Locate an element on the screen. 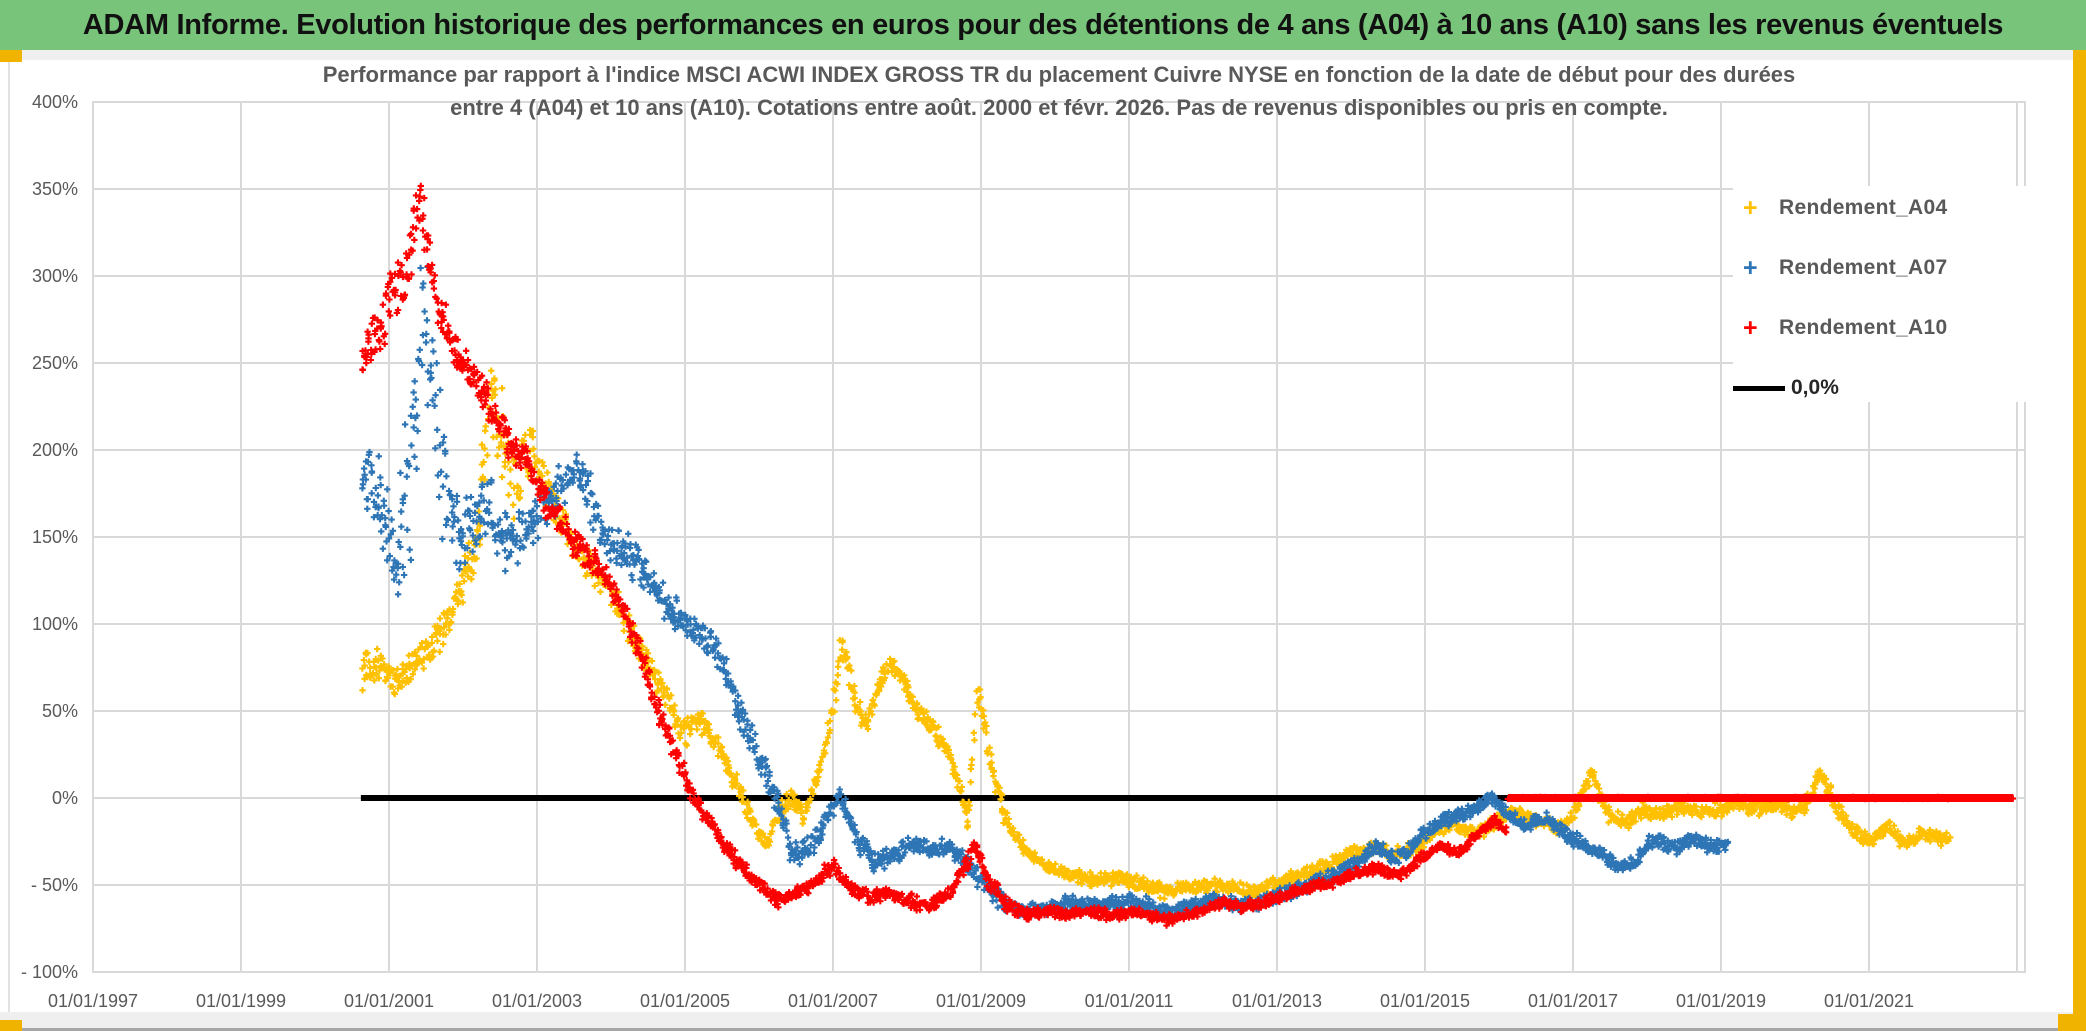 This screenshot has width=2086, height=1031. gold-border-top-left is located at coordinates (11, 56).